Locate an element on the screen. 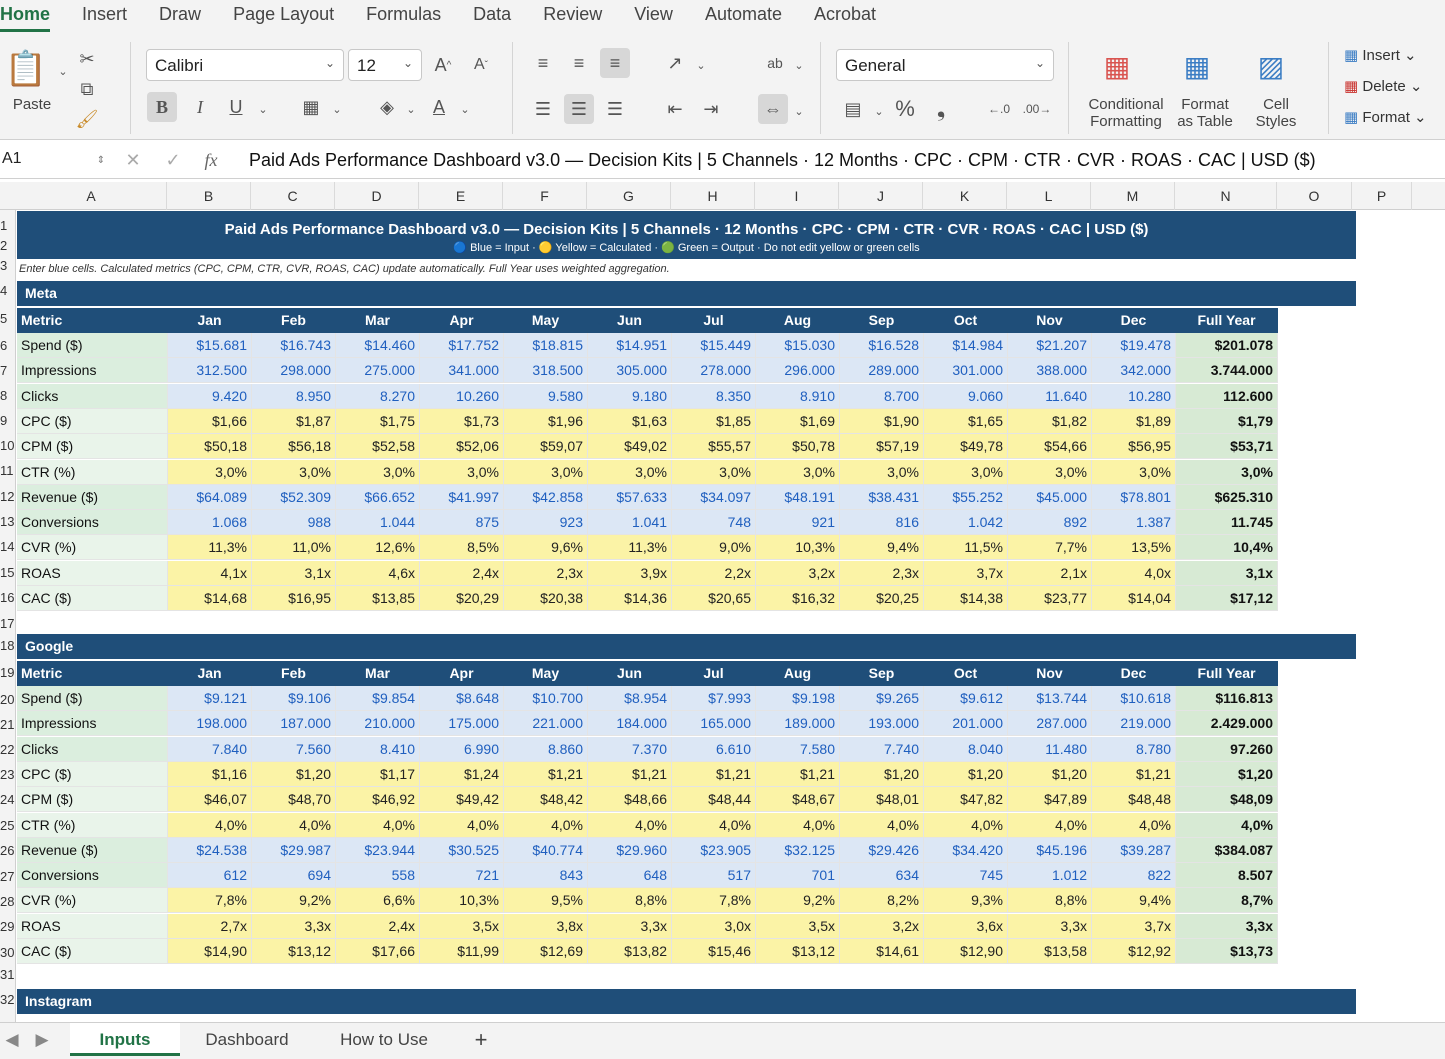 Image resolution: width=1445 pixels, height=1059 pixels. value-cell: 11,3% is located at coordinates (630, 548).